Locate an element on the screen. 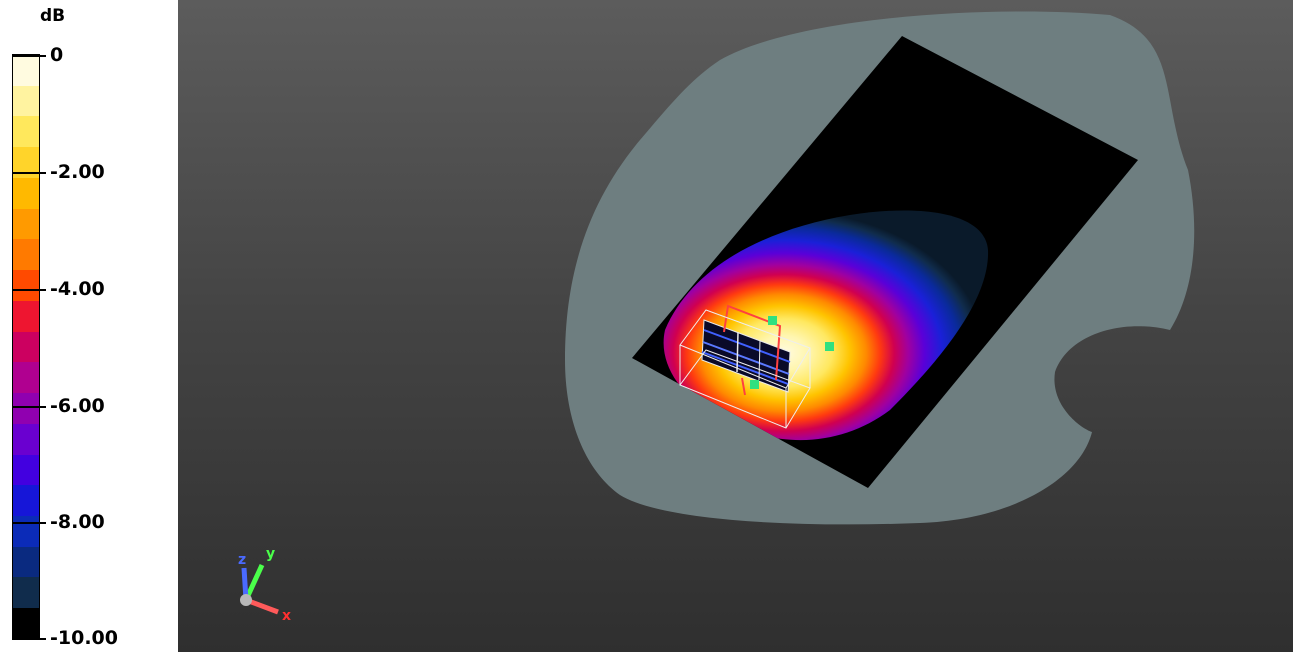 The width and height of the screenshot is (1293, 652). color-legend: dB 0 -2.00 -4.00 -6.00 -8.00 -10.00 is located at coordinates (89, 326).